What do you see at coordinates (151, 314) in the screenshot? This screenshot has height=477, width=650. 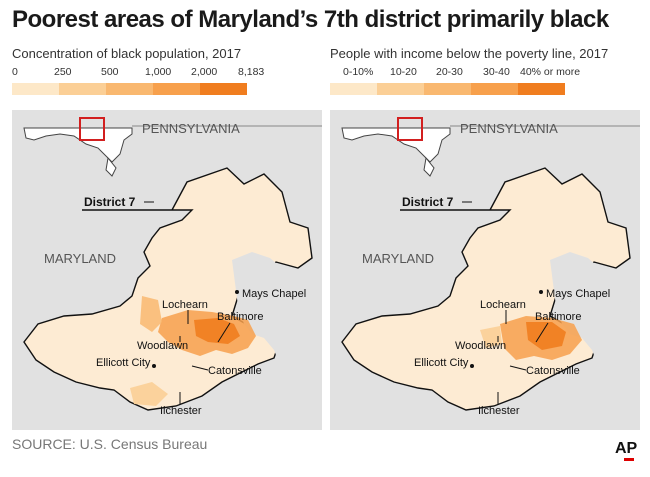 I see `left-hotspot-west` at bounding box center [151, 314].